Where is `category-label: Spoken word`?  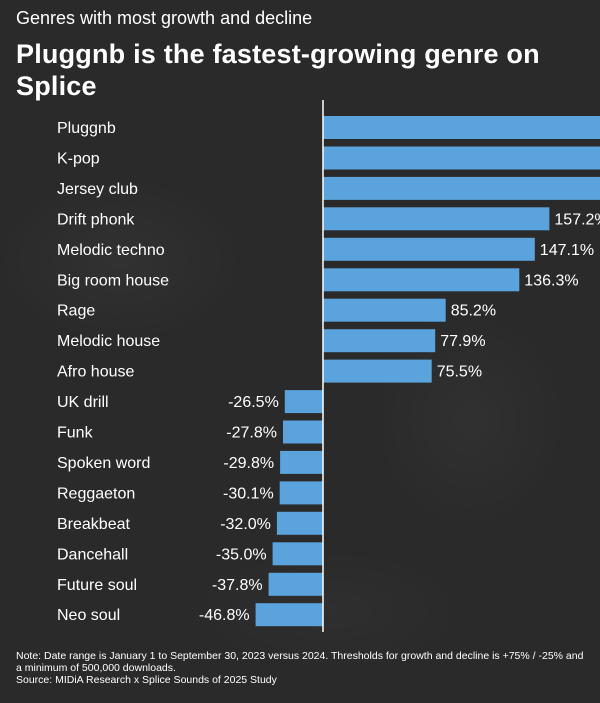
category-label: Spoken word is located at coordinates (103, 463).